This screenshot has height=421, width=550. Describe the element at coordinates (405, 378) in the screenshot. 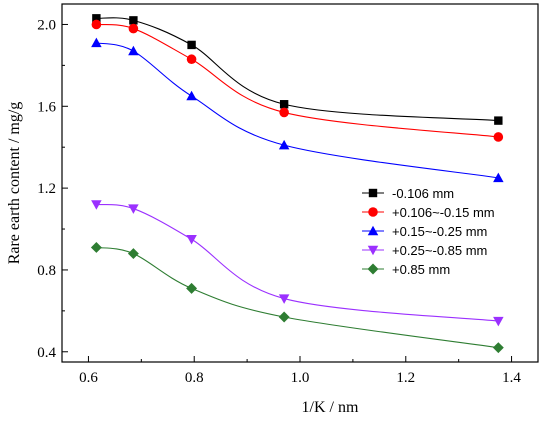

I see `x-tick-label: 1.2` at that location.